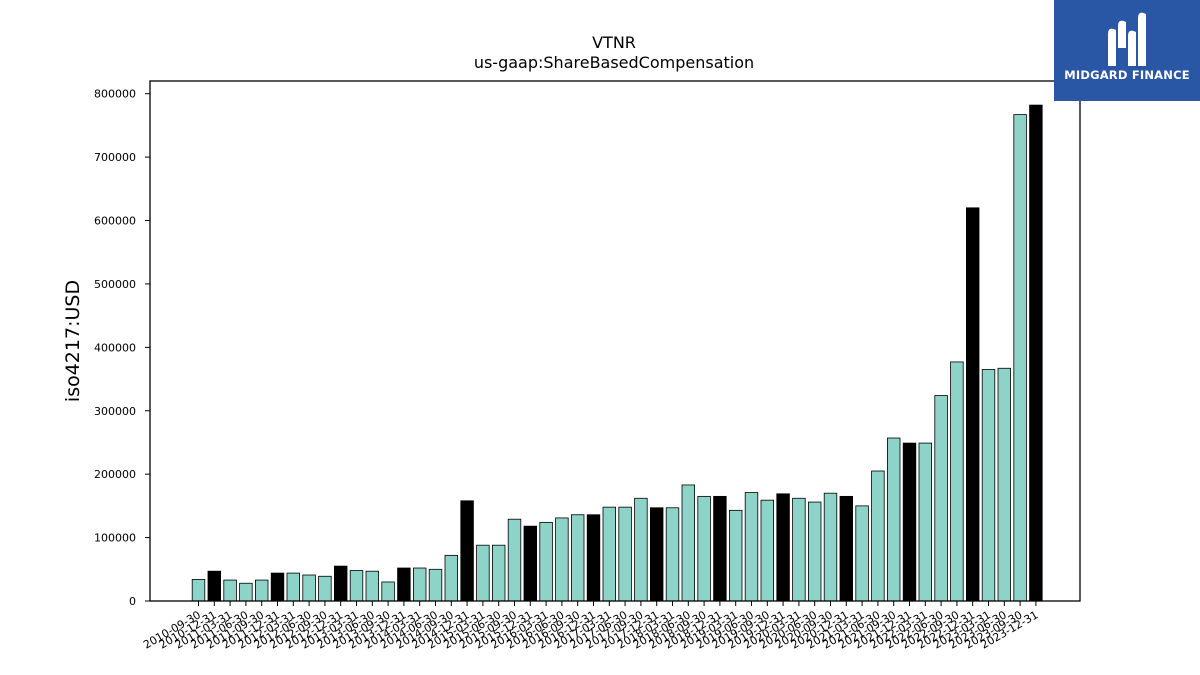 The image size is (1200, 675). I want to click on y-tick-label: 700000, so click(115, 157).